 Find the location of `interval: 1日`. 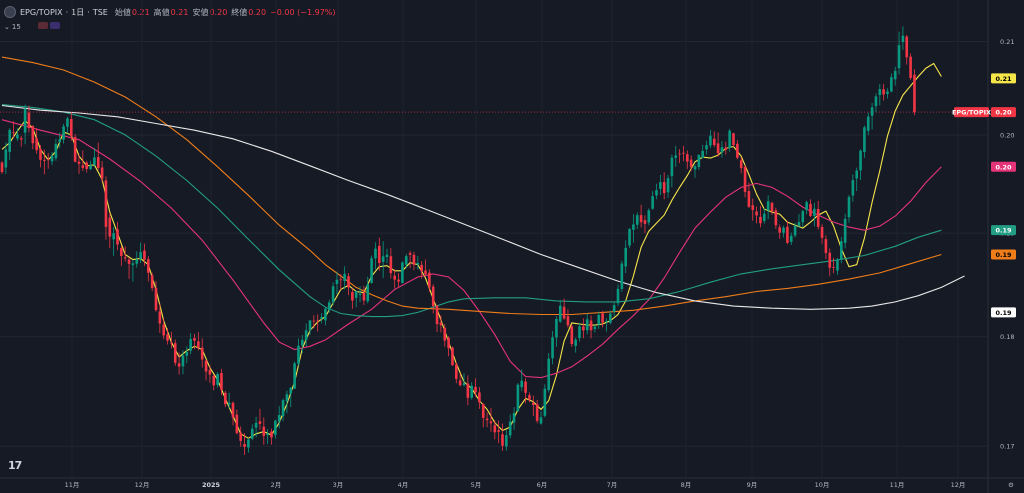

interval: 1日 is located at coordinates (78, 12).